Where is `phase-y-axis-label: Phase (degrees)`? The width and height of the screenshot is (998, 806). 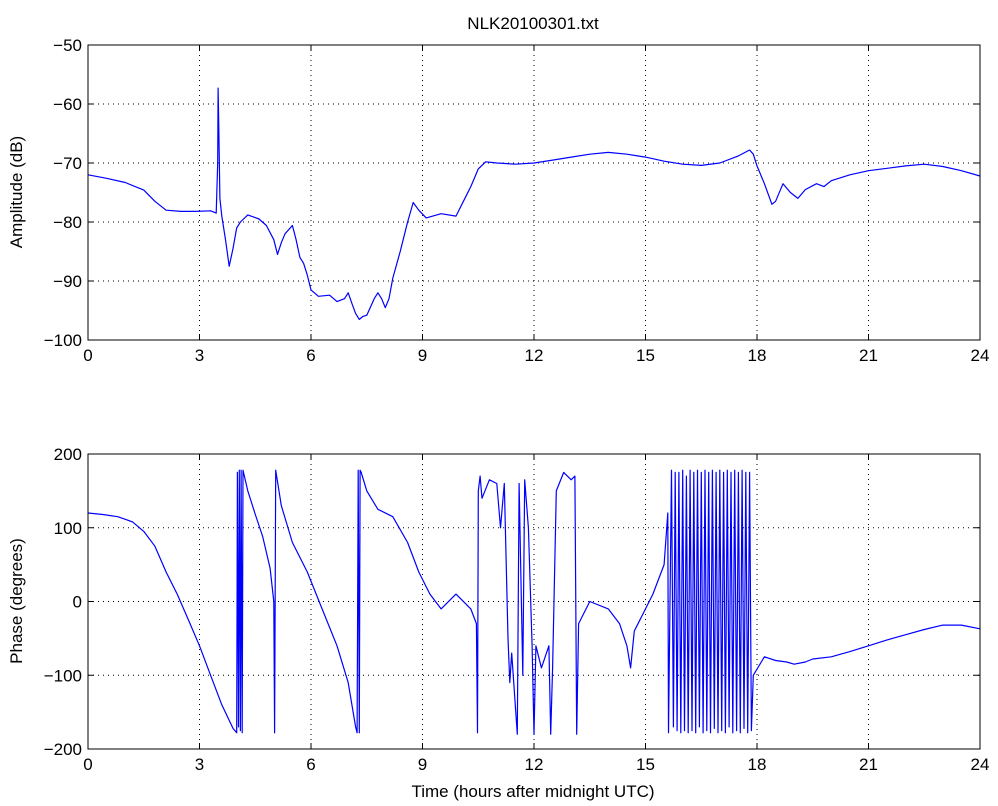
phase-y-axis-label: Phase (degrees) is located at coordinates (16, 601).